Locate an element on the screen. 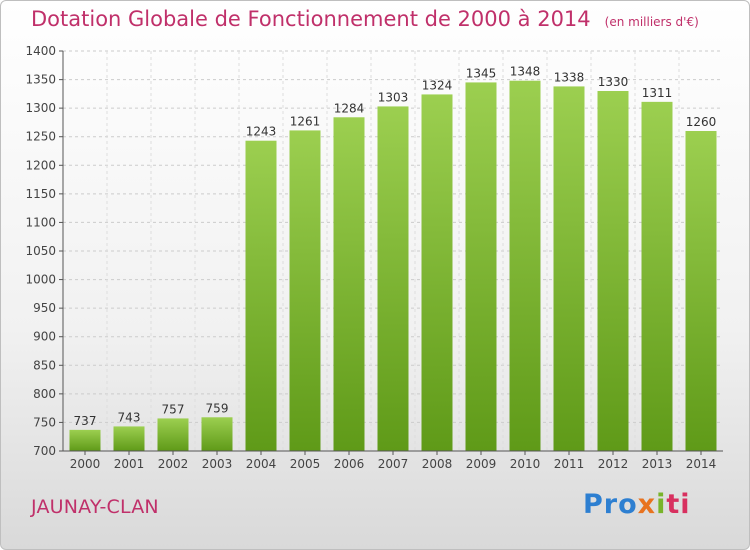 This screenshot has width=750, height=550. x-tick-label-2000: 2000 is located at coordinates (85, 464).